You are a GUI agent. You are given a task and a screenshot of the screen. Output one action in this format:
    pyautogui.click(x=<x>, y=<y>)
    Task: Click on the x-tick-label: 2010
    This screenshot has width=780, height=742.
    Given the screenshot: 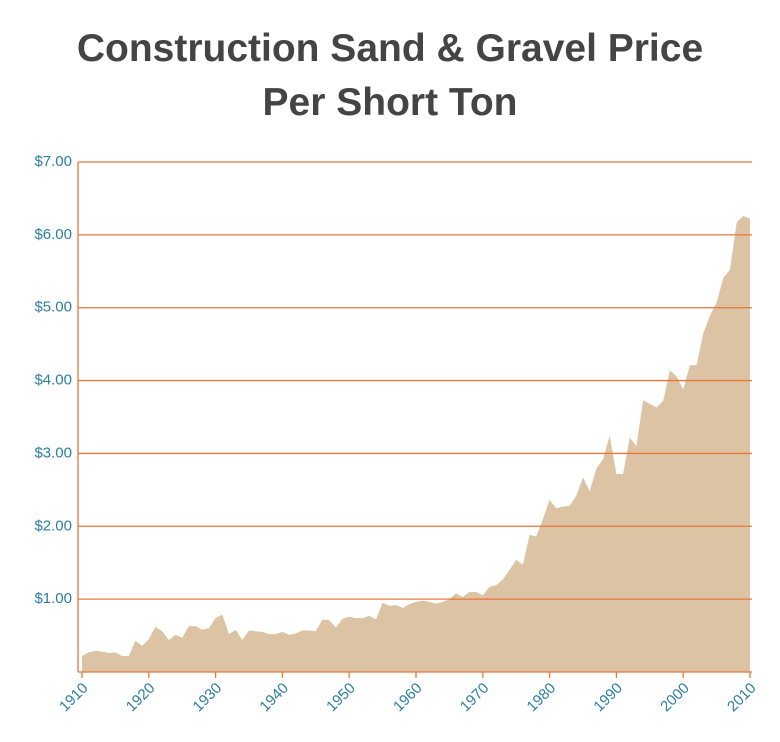 What is the action you would take?
    pyautogui.click(x=742, y=698)
    